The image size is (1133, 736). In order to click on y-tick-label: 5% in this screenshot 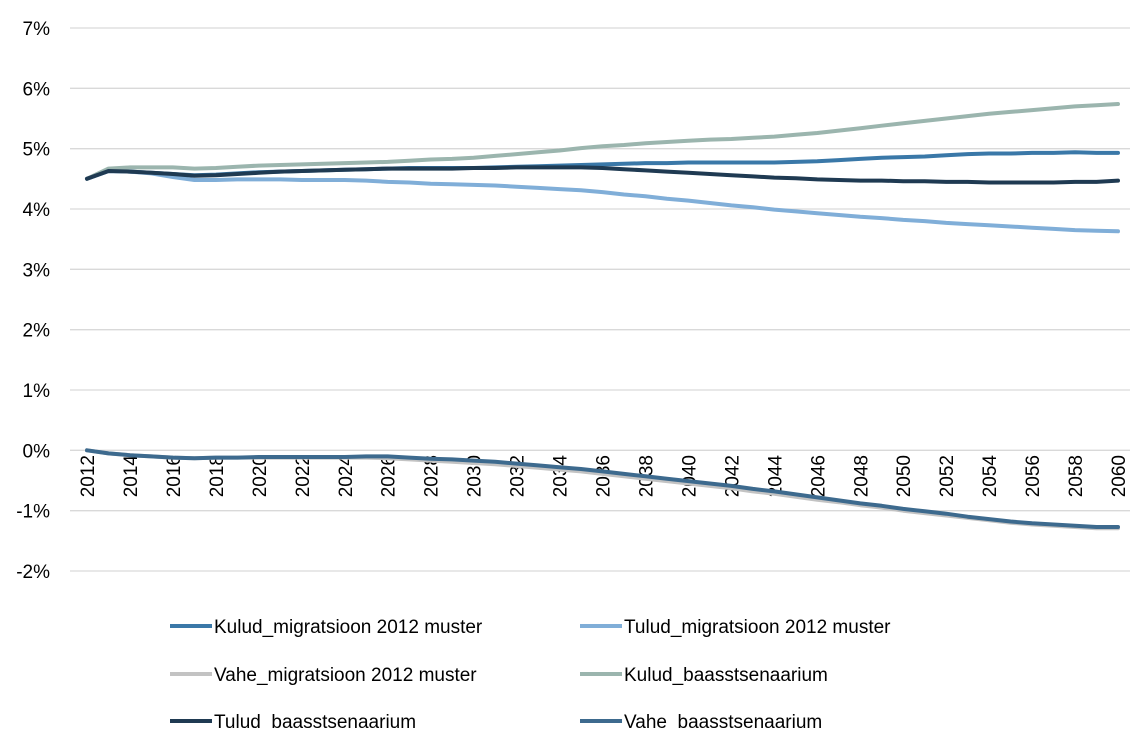, I will do `click(37, 150)`.